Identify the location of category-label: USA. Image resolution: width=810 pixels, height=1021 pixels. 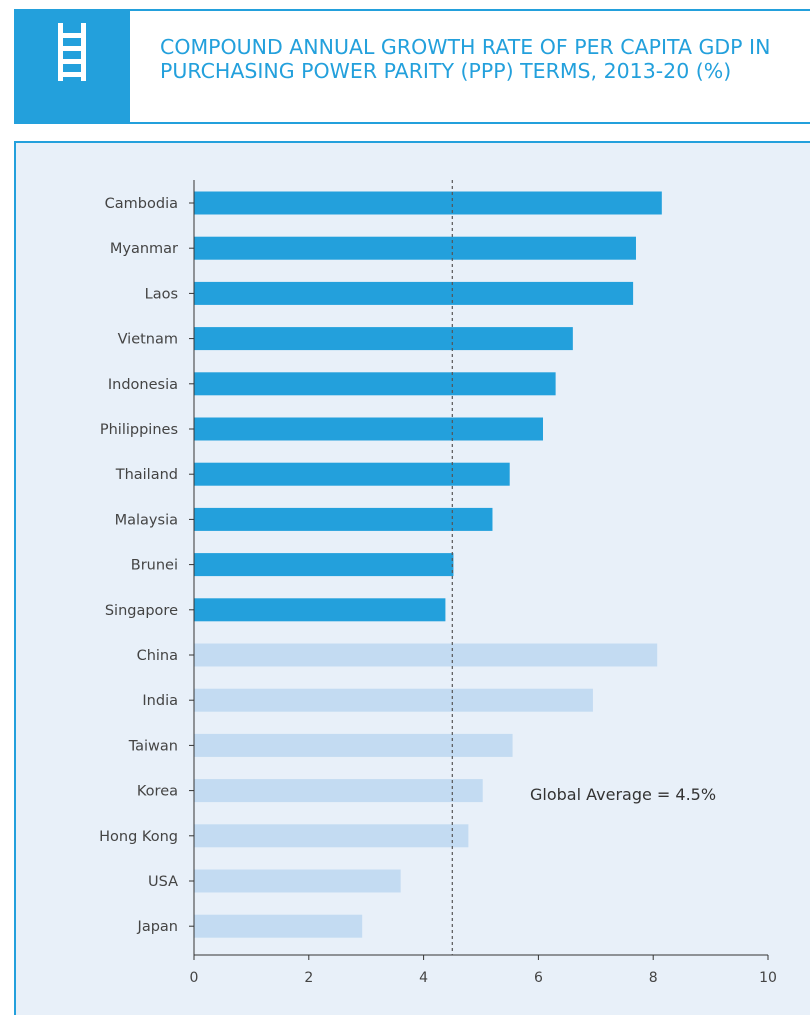
(163, 882).